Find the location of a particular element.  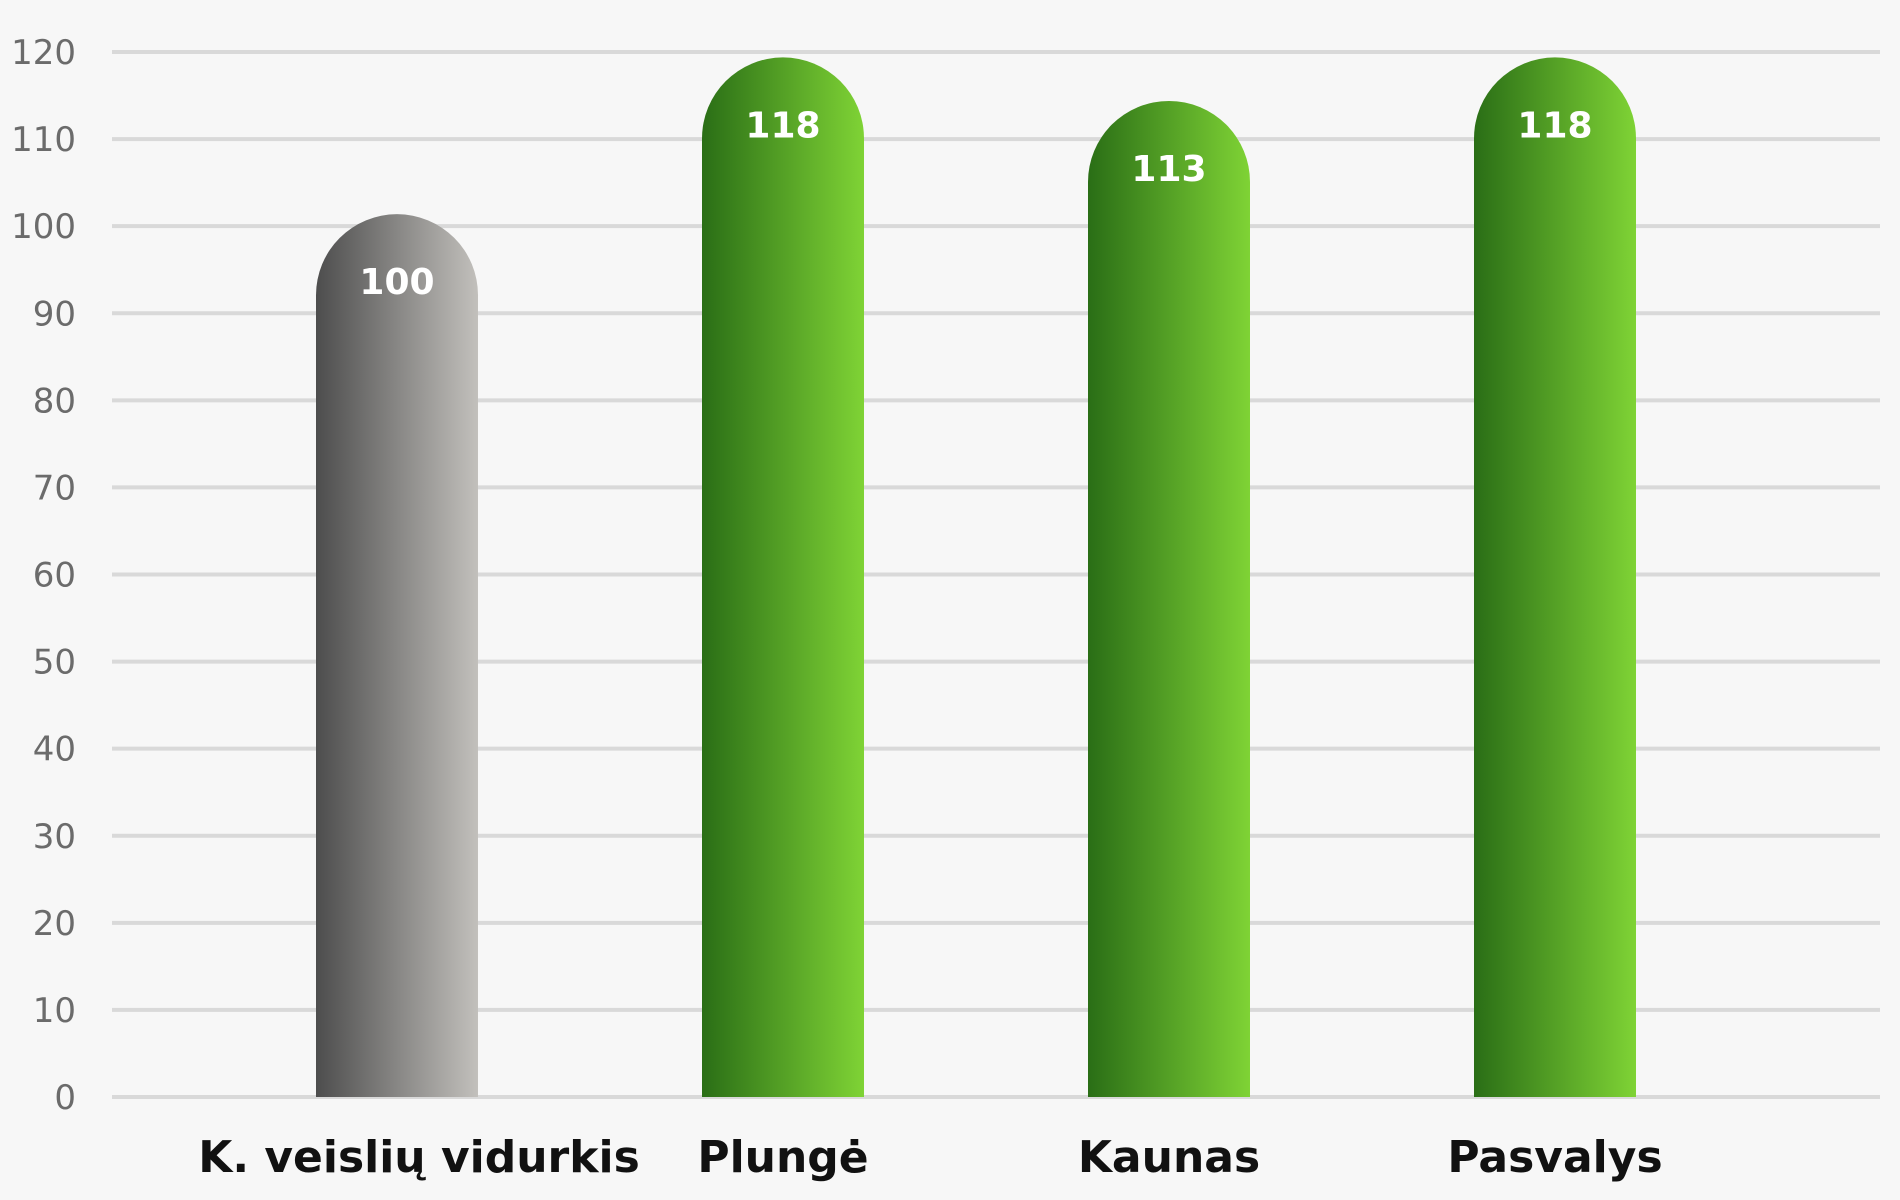

category-label: Pasvalys is located at coordinates (1554, 1157).